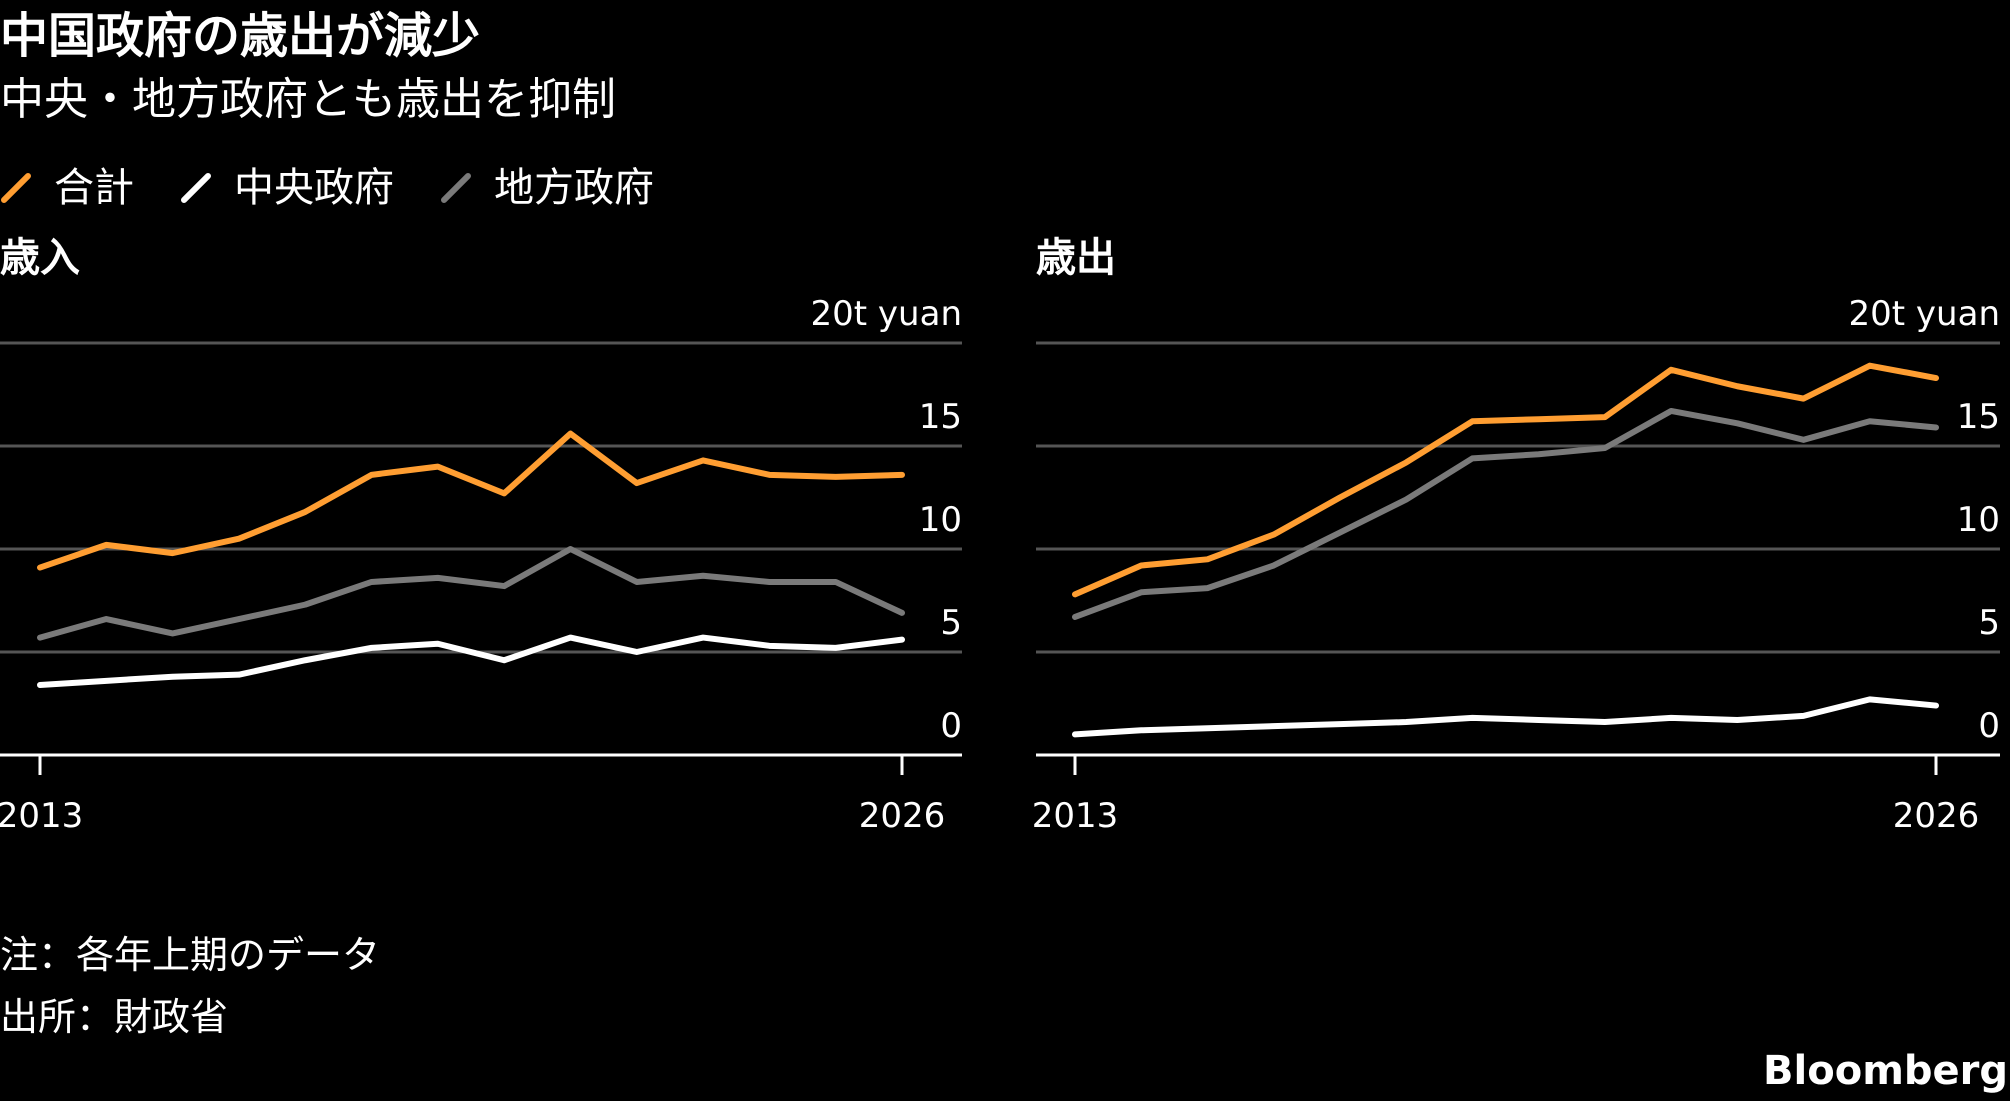  Describe the element at coordinates (456, 188) in the screenshot. I see `legend-swatch-local` at that location.